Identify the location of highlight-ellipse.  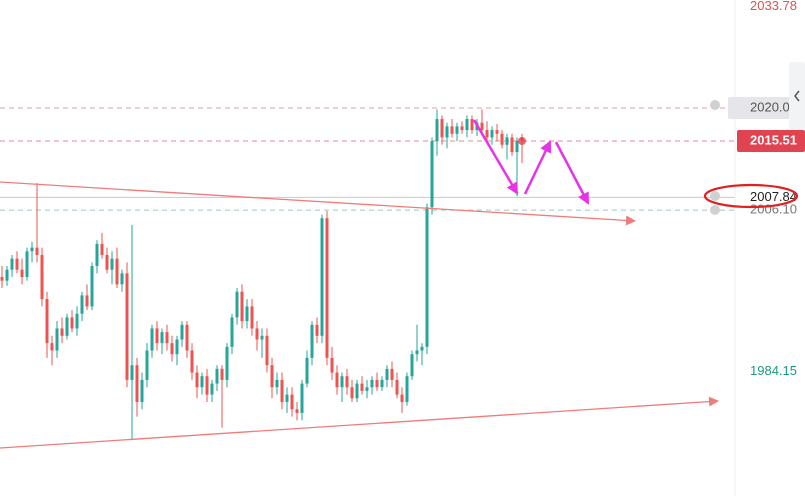
(751, 196).